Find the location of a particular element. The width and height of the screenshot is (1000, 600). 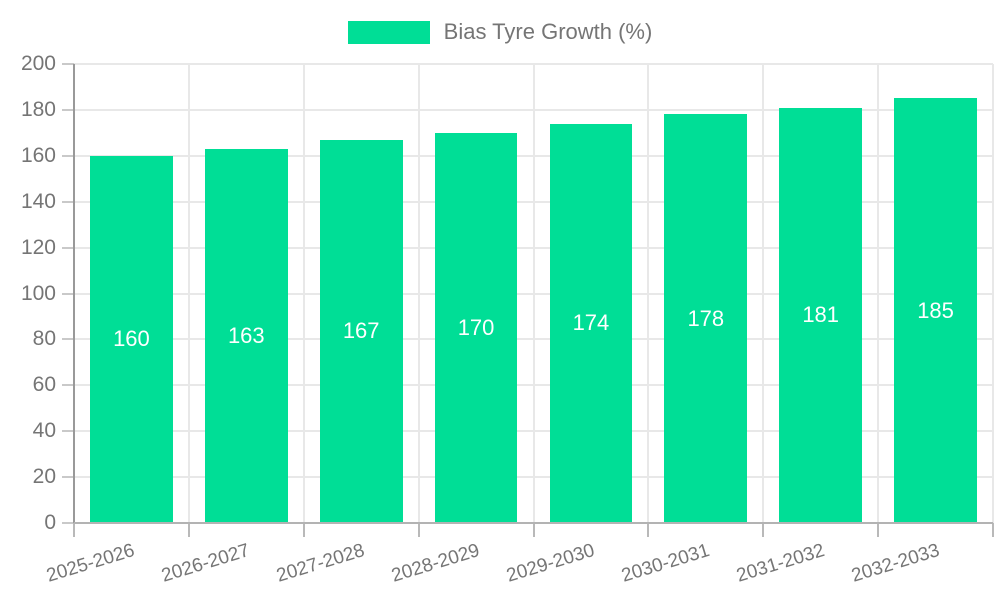

y-axis-label: 60 is located at coordinates (44, 385).